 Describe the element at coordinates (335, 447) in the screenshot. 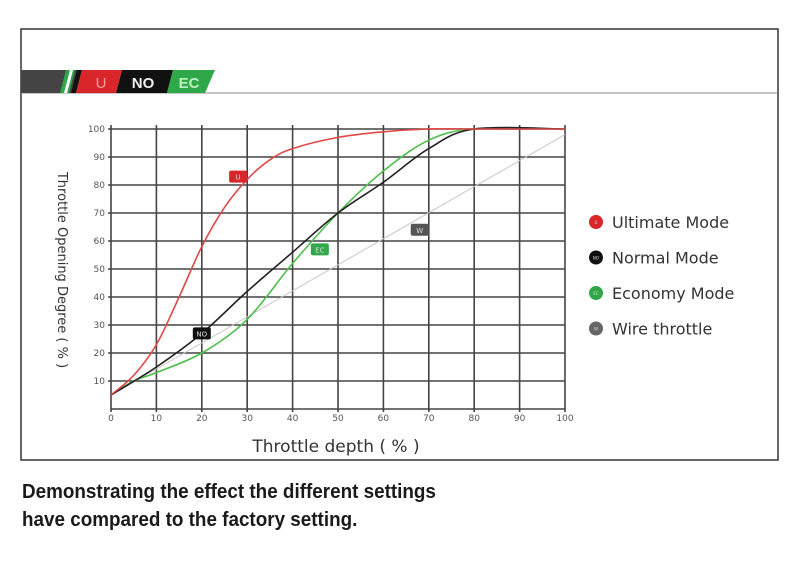

I see `x-axis-label: Throttle depth ( % )` at that location.